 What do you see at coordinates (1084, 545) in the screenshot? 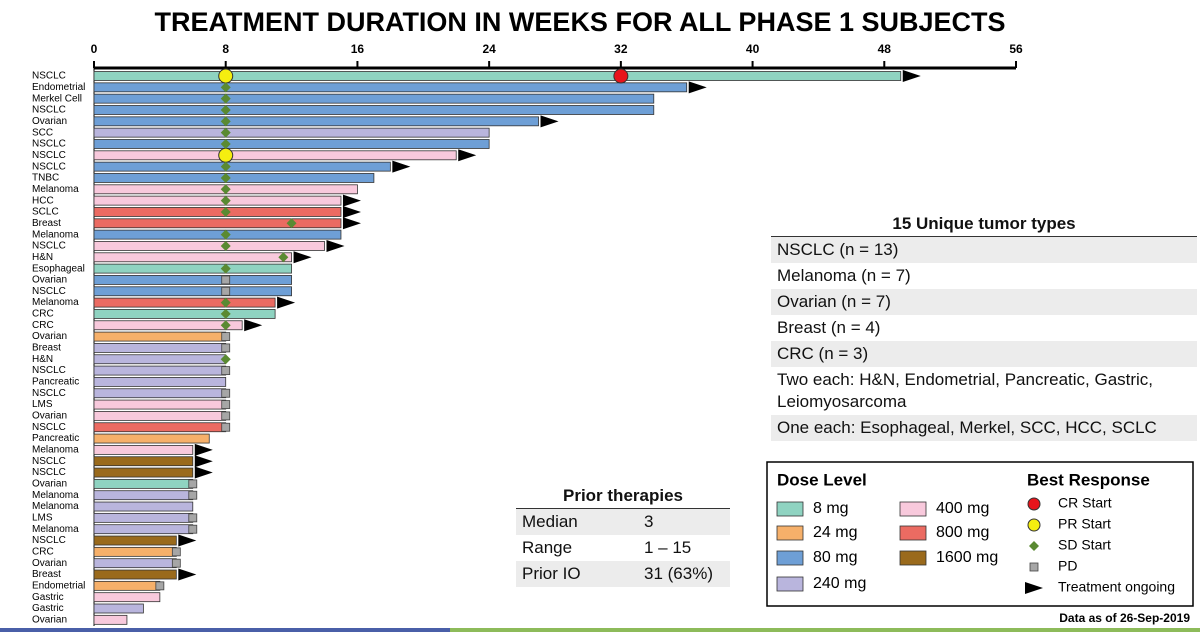
I see `legend-label: SD Start` at bounding box center [1084, 545].